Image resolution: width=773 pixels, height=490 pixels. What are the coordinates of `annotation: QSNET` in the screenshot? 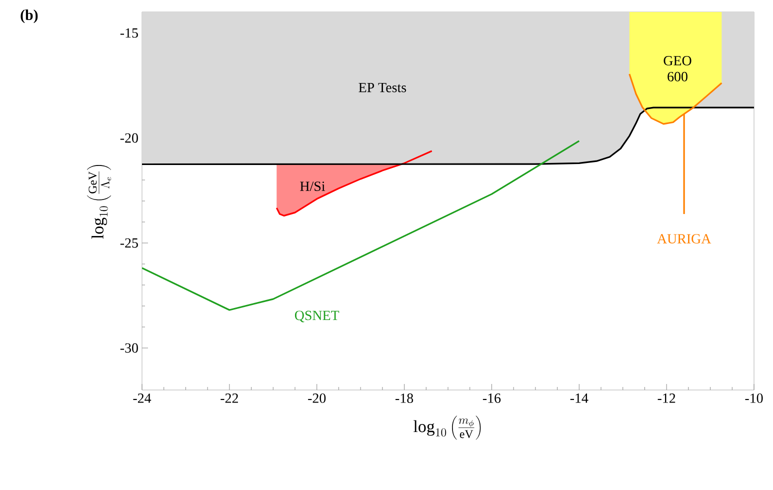 It's located at (317, 316).